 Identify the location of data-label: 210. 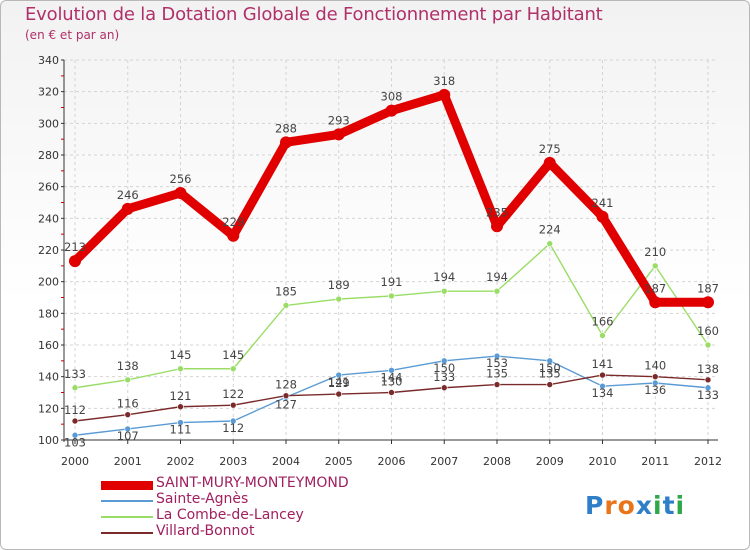
(655, 252).